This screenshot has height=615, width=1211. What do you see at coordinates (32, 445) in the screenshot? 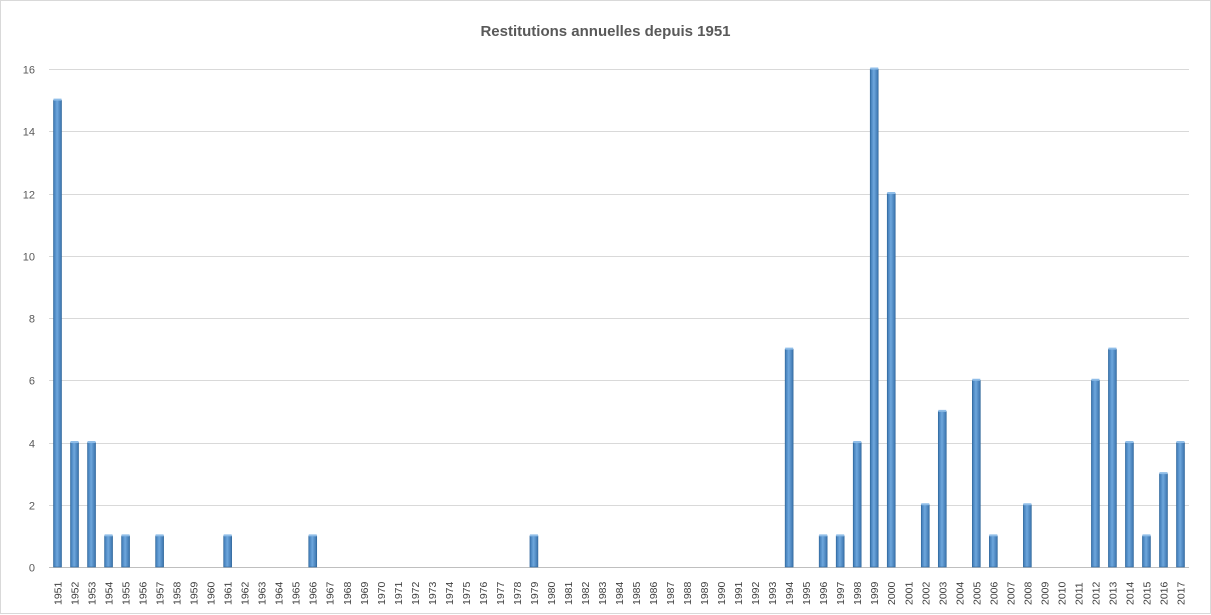
I see `y-tick-label: 4` at bounding box center [32, 445].